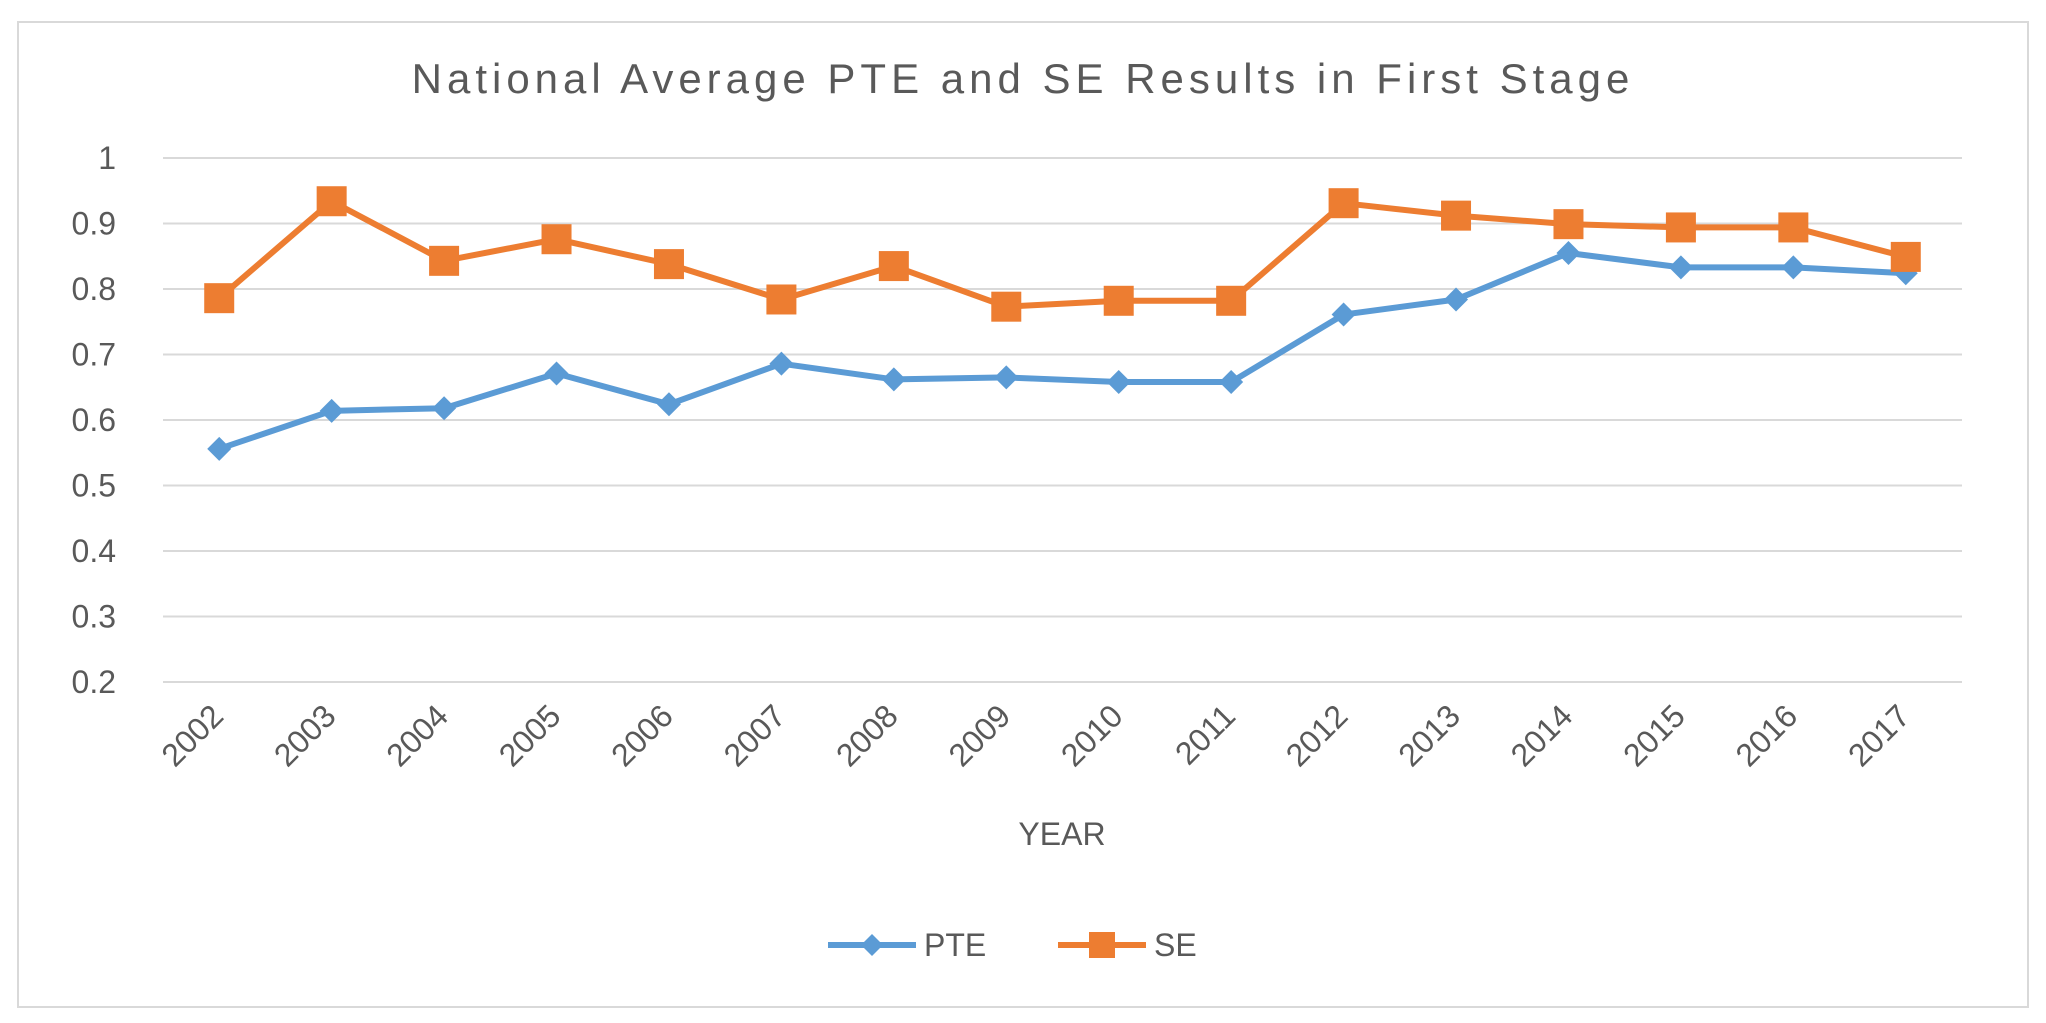  Describe the element at coordinates (1175, 945) in the screenshot. I see `legend-label: SE` at that location.